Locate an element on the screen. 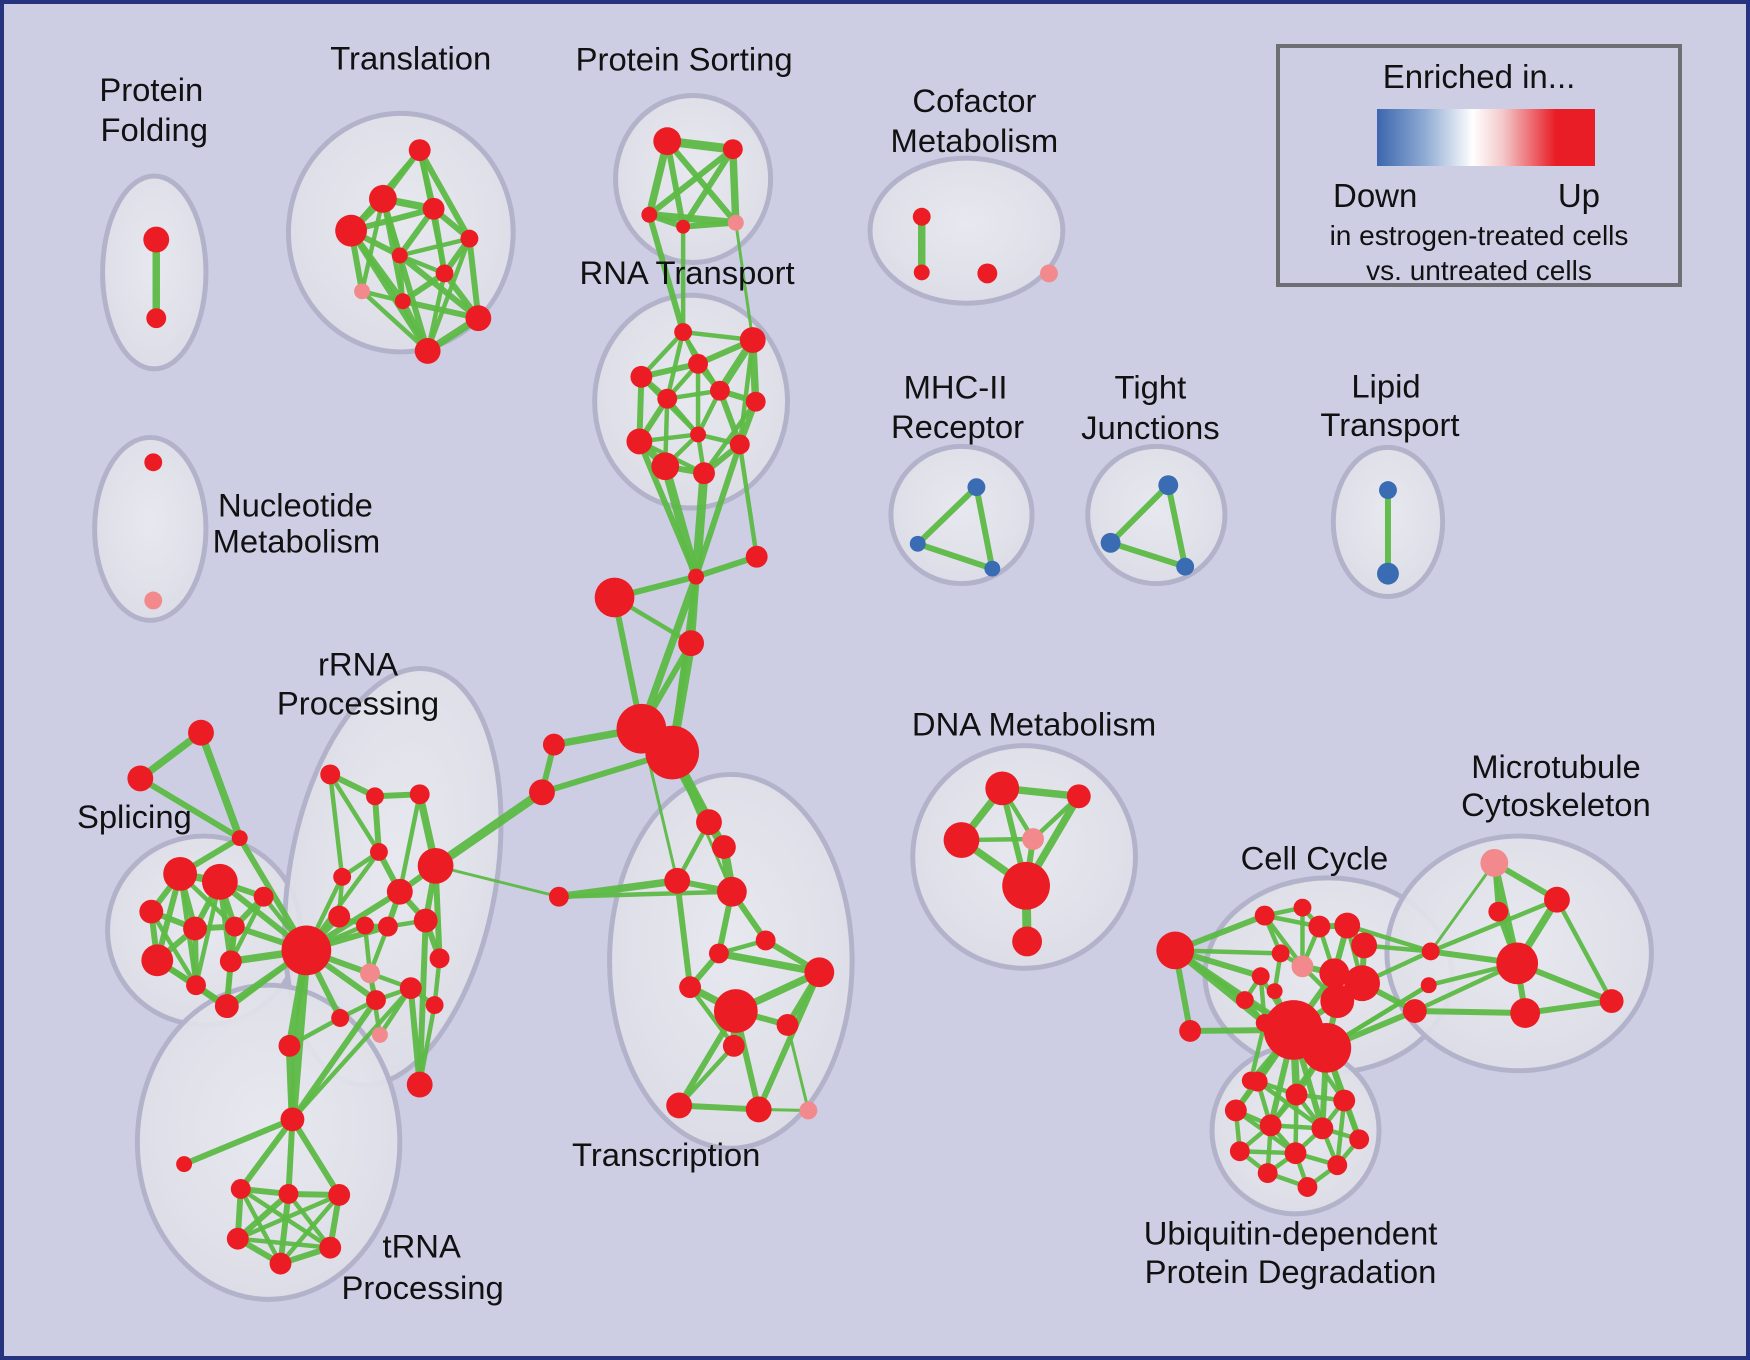 This screenshot has height=1360, width=1750. cluster-ellipse-transcription is located at coordinates (731, 961).